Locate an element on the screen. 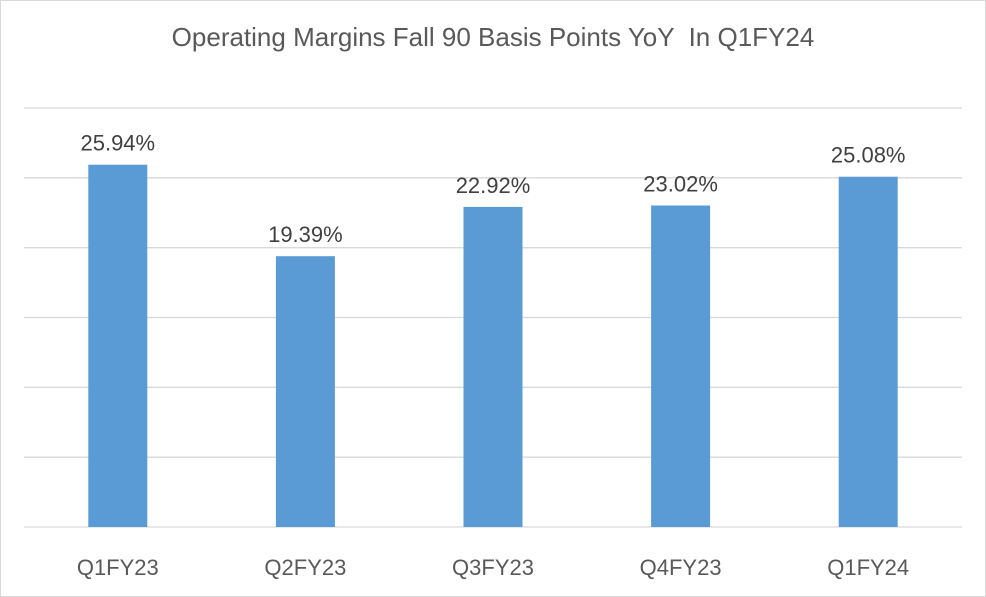  bar-Q2FY23 is located at coordinates (305, 391).